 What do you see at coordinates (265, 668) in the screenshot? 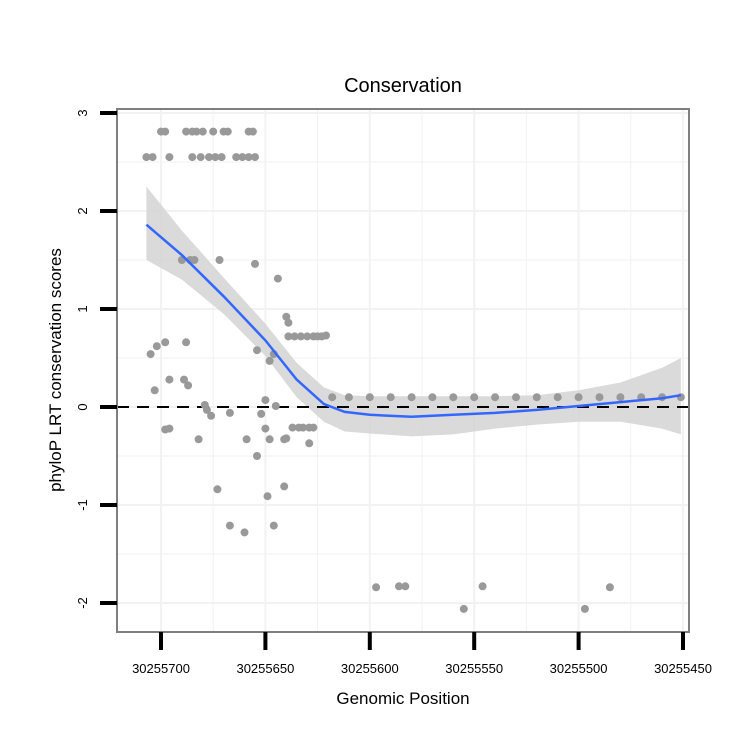
I see `x-tick-label: 30255650` at bounding box center [265, 668].